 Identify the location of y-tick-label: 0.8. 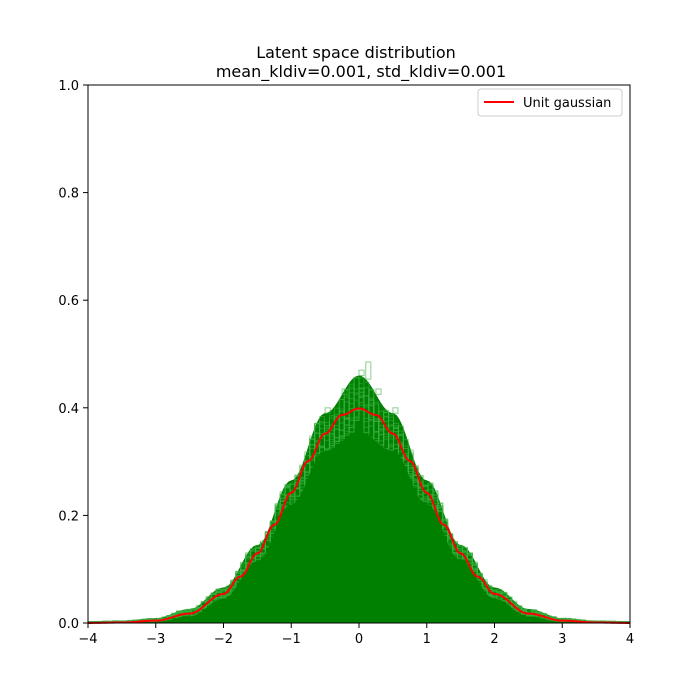
(68, 194).